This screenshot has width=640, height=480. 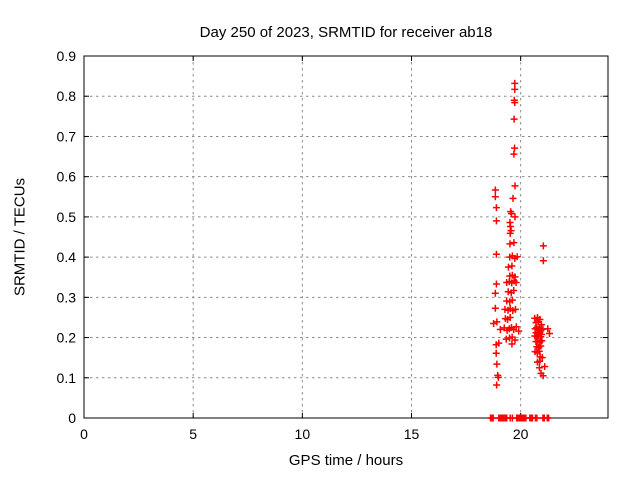 I want to click on x-tick-label: 0, so click(x=84, y=434).